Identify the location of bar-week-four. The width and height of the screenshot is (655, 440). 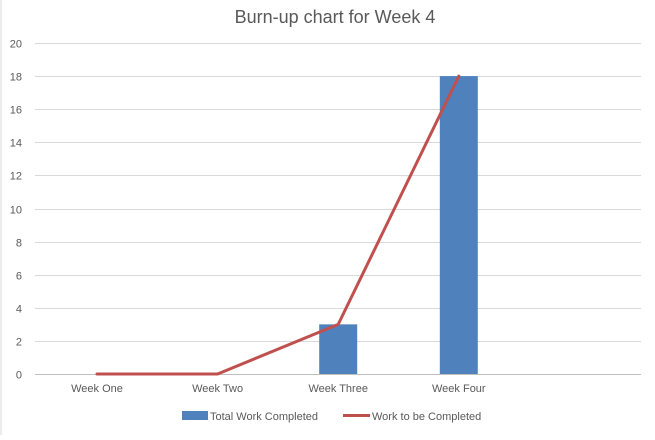
(458, 225).